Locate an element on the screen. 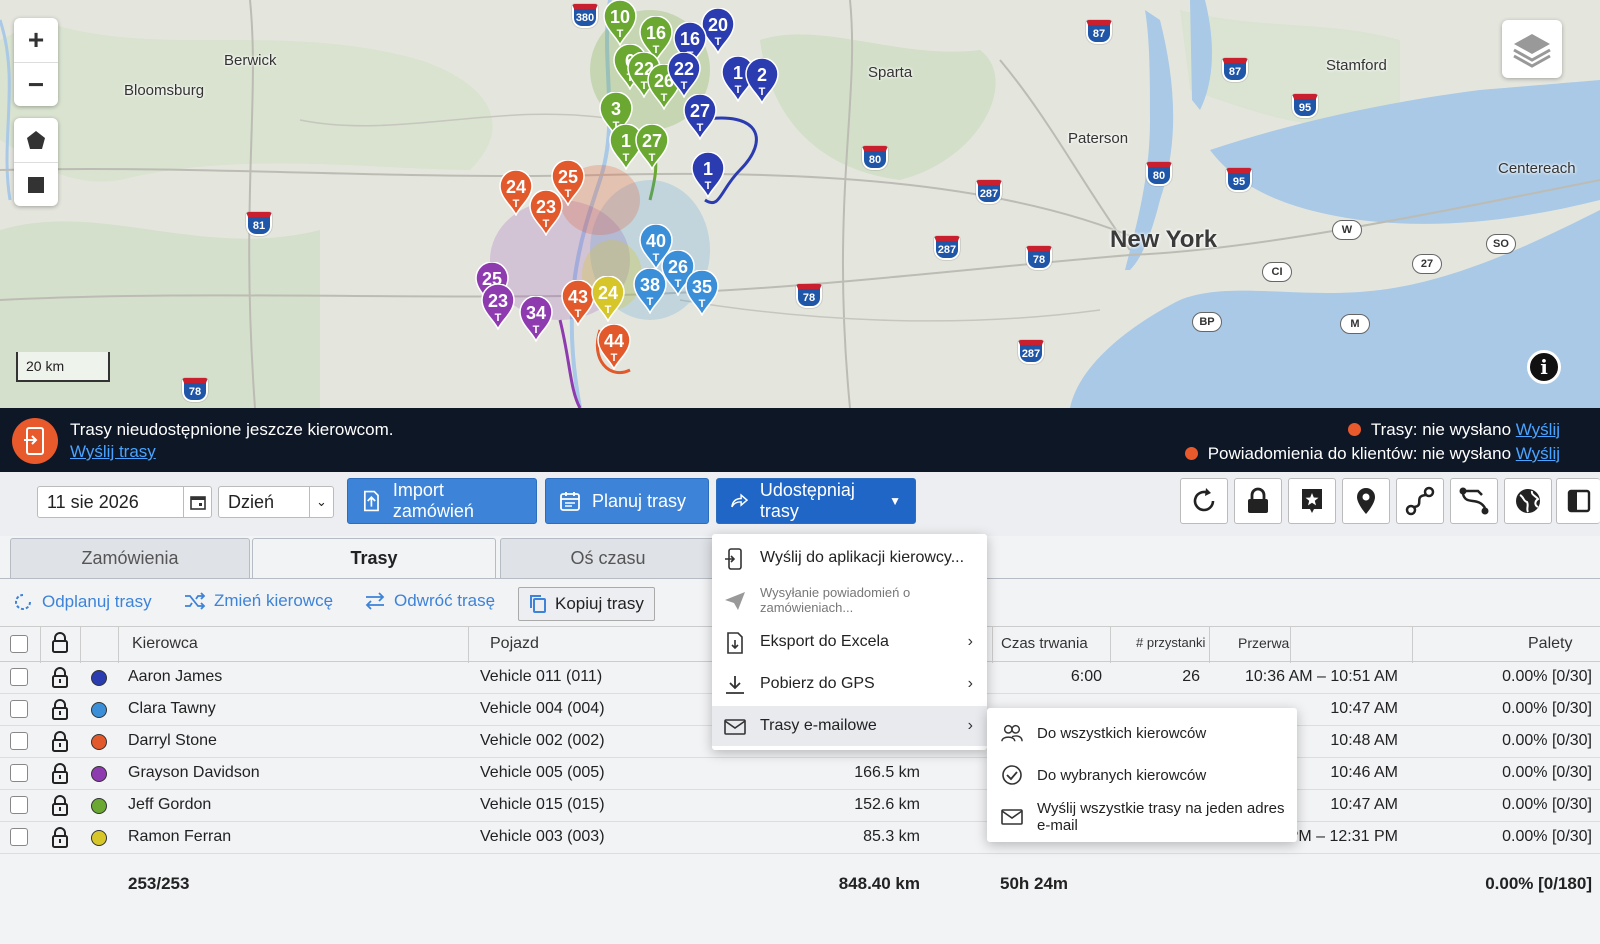 The image size is (1600, 944). interstate-shield: 87 is located at coordinates (1099, 32).